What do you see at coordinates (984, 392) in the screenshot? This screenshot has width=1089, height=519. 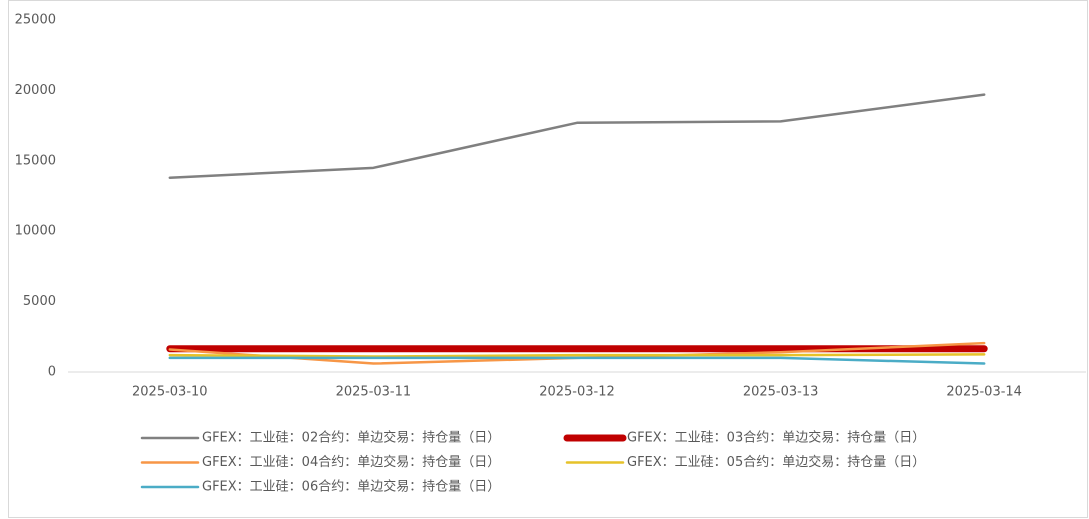 I see `x-tick-label: 2025-03-14` at bounding box center [984, 392].